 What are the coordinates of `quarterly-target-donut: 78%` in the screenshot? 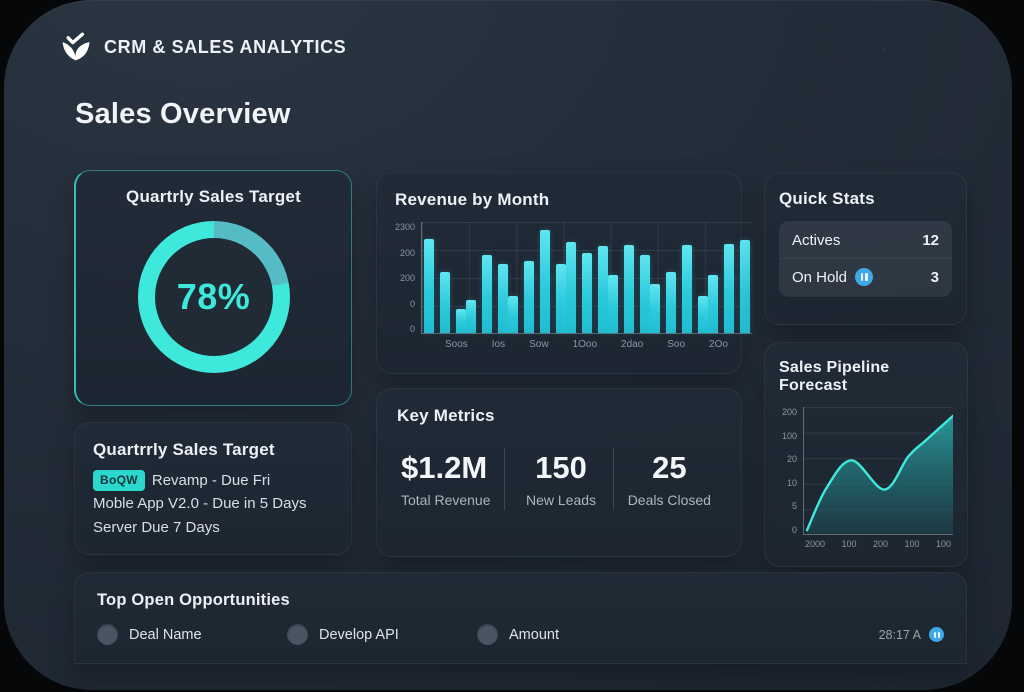 It's located at (213, 297).